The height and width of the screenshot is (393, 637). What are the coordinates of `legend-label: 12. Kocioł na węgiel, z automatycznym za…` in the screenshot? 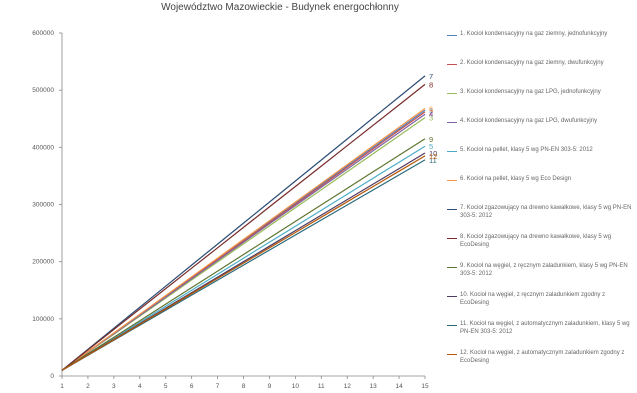 It's located at (542, 357).